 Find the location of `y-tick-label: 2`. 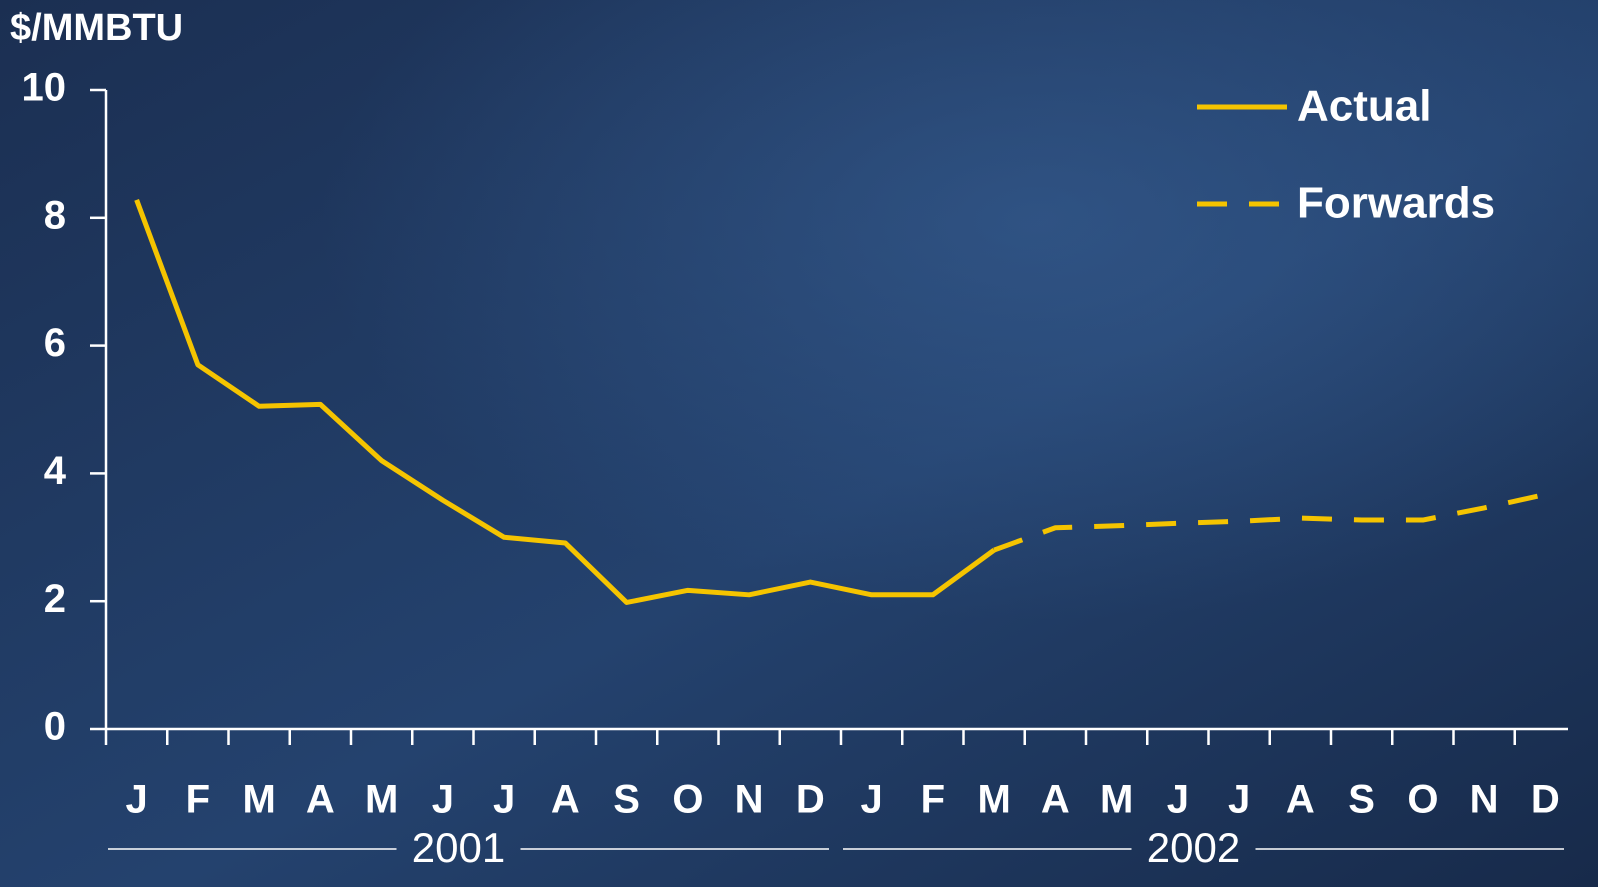

y-tick-label: 2 is located at coordinates (55, 599).